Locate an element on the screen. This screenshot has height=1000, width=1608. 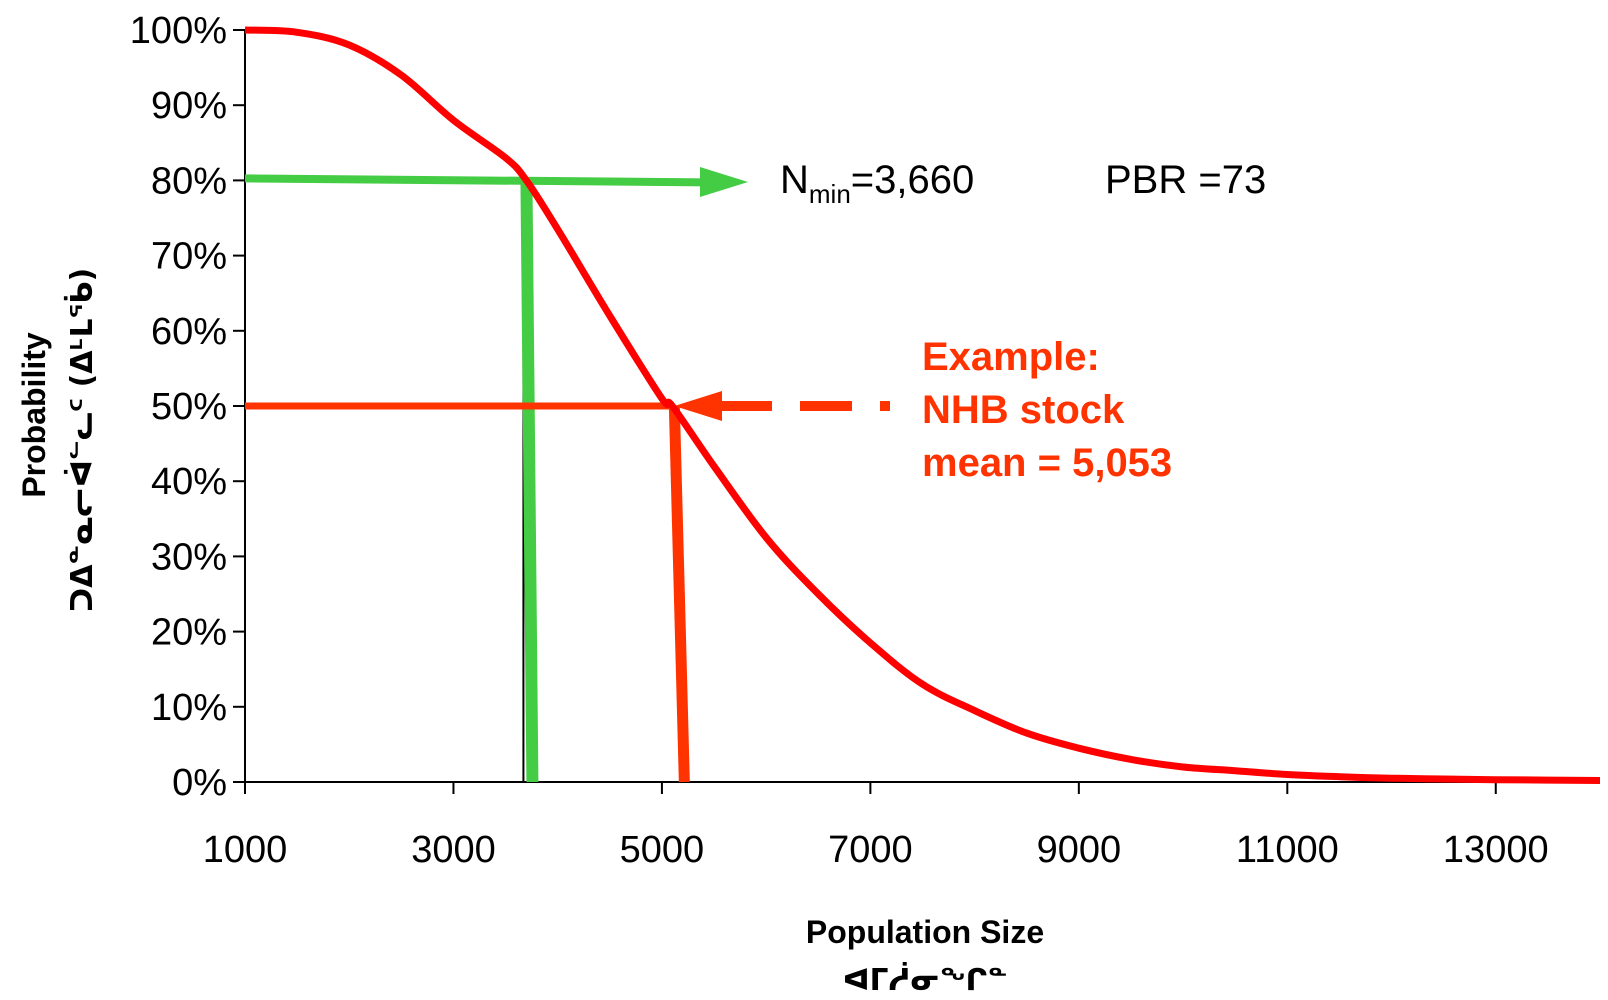
y-tick-label: 40% is located at coordinates (189, 482).